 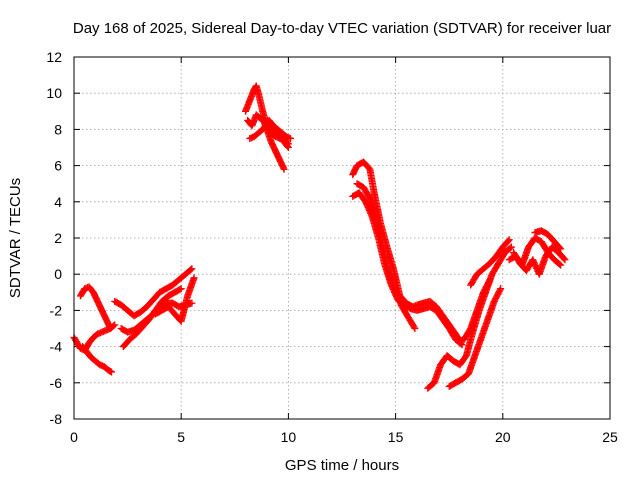 I want to click on x-tick-label: 5, so click(x=181, y=437).